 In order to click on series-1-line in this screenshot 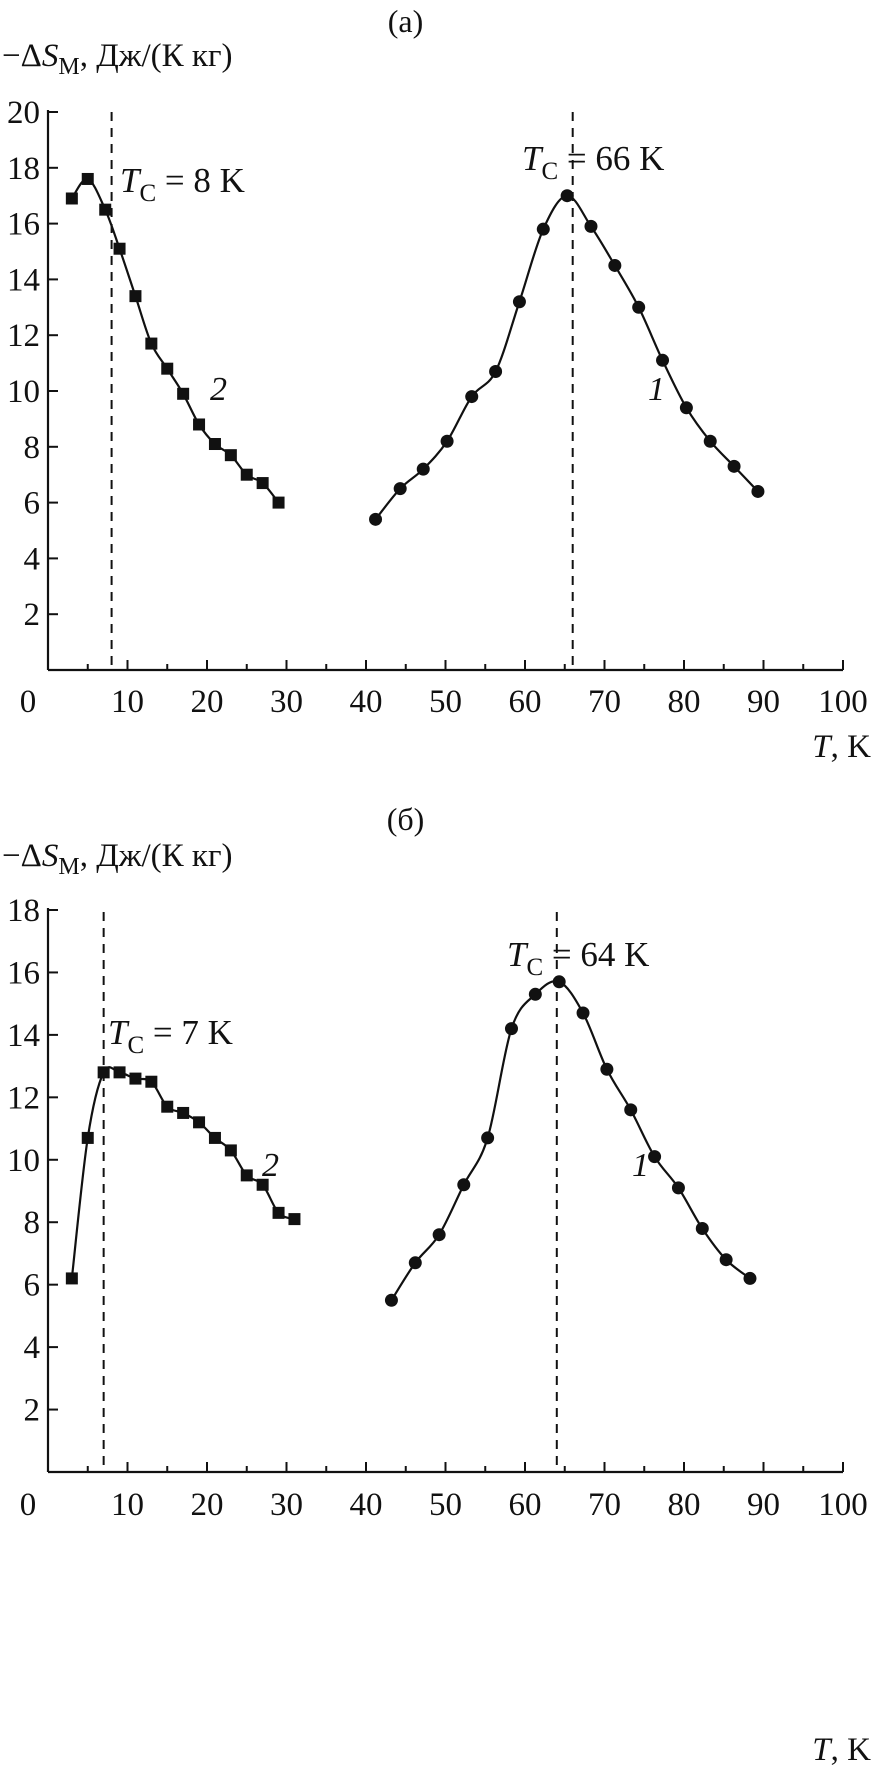, I will do `click(570, 1140)`.